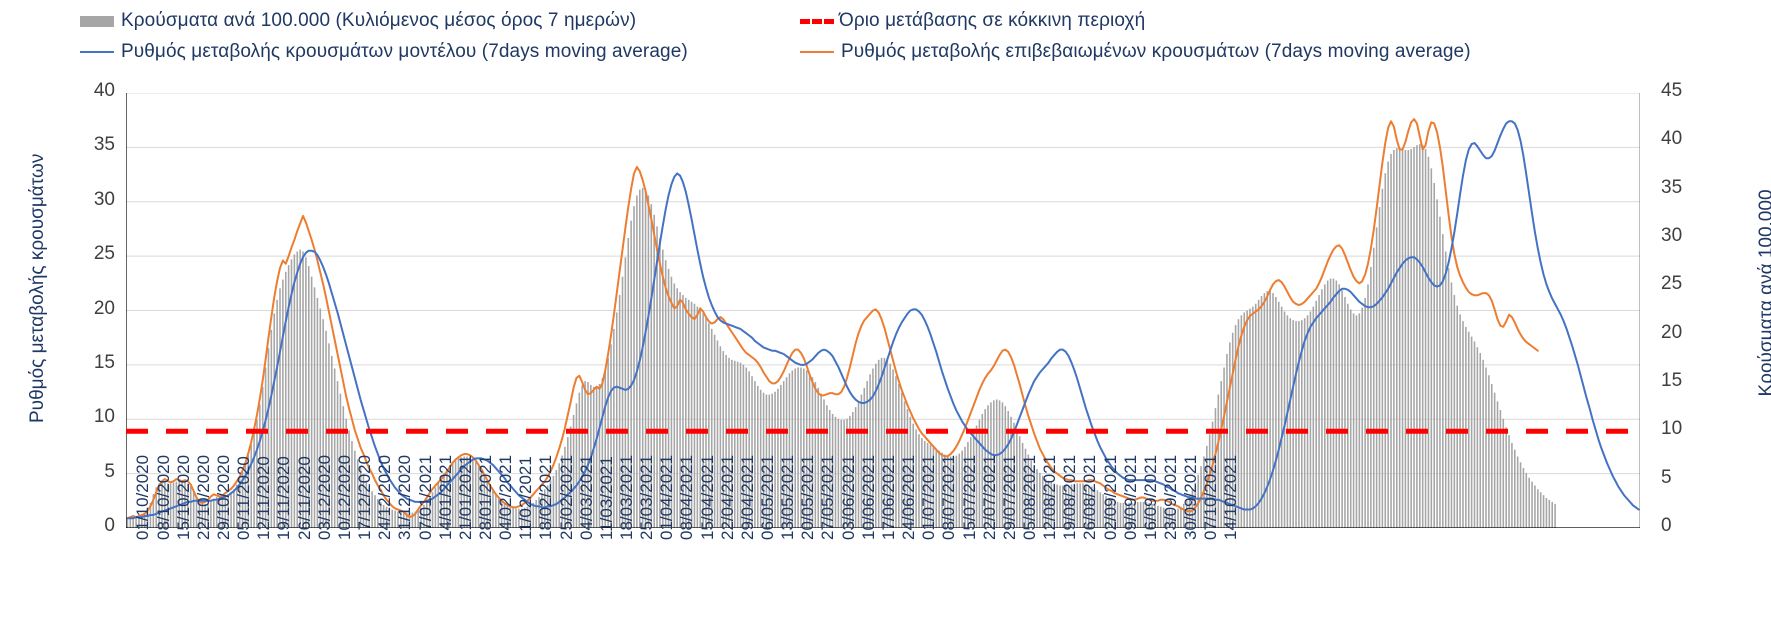 This screenshot has height=641, width=1771. I want to click on y-tick-label-left: 40, so click(104, 90).